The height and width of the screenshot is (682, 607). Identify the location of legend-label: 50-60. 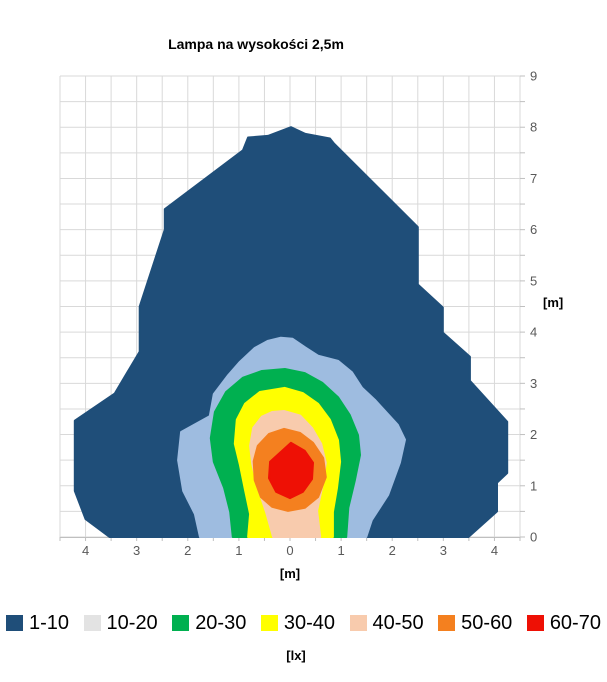
(487, 623).